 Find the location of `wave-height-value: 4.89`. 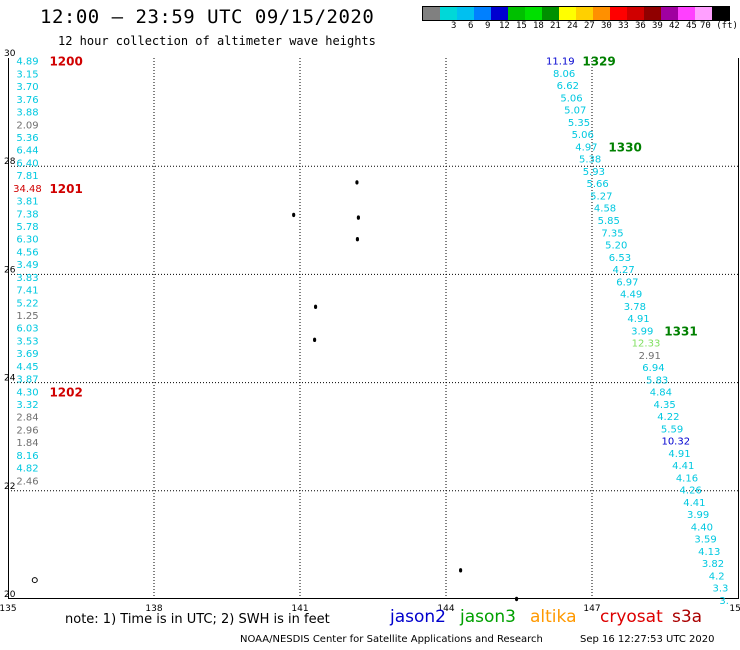

wave-height-value: 4.89 is located at coordinates (27, 62).